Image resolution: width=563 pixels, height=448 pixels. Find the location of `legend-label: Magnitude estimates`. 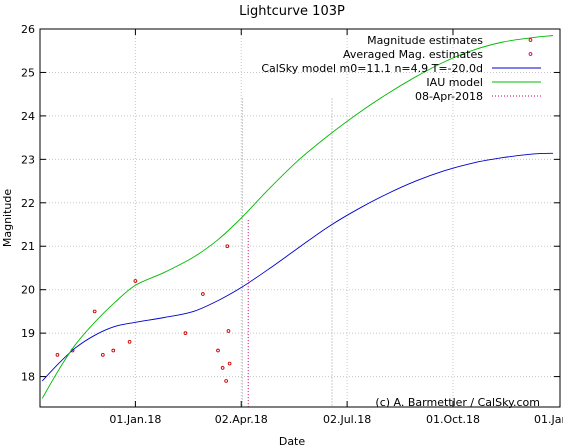

legend-label: Magnitude estimates is located at coordinates (425, 40).